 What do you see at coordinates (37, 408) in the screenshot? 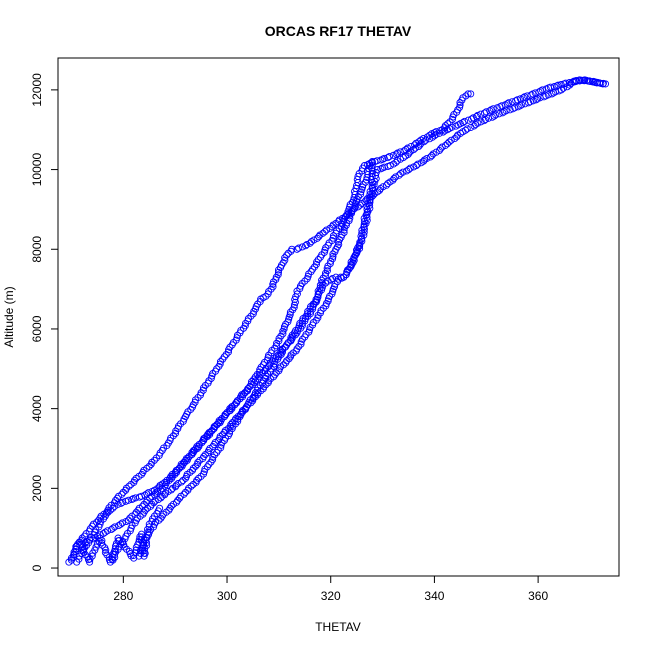
I see `y-tick-label: 4000` at bounding box center [37, 408].